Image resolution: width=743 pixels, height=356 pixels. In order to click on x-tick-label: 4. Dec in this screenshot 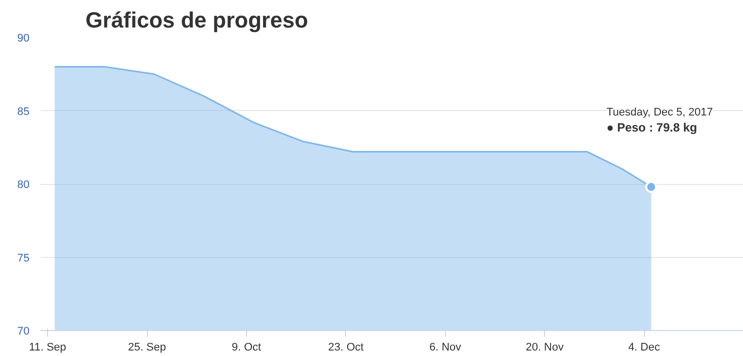, I will do `click(644, 348)`.